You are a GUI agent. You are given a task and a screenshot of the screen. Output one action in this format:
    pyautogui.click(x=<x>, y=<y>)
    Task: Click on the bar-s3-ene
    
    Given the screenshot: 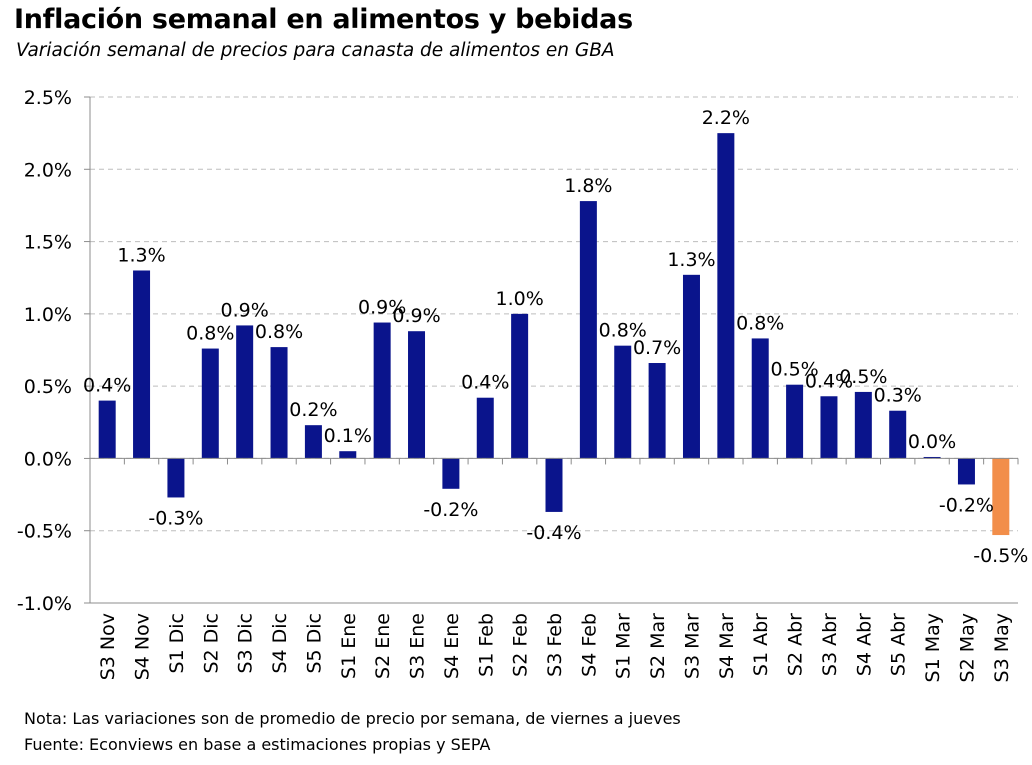 What is the action you would take?
    pyautogui.click(x=417, y=395)
    